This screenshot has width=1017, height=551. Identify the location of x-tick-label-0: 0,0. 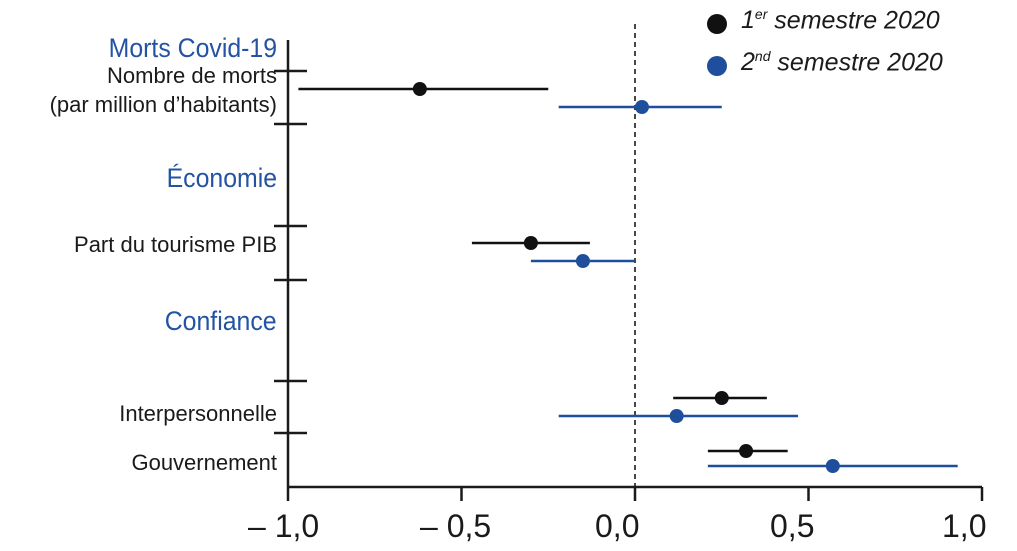
(617, 526).